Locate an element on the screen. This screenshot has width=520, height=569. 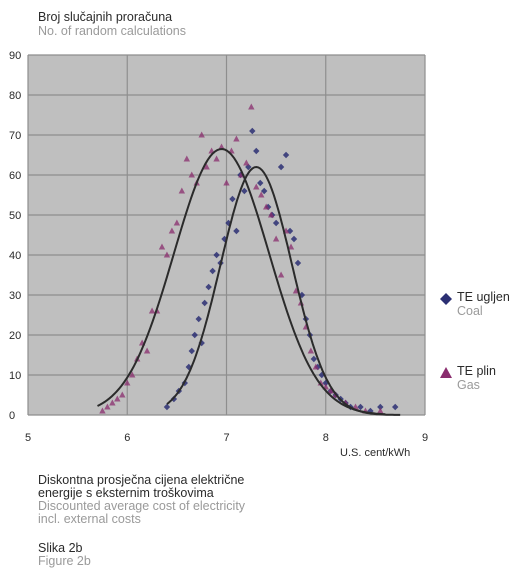
caption-line: incl. external costs is located at coordinates (89, 519).